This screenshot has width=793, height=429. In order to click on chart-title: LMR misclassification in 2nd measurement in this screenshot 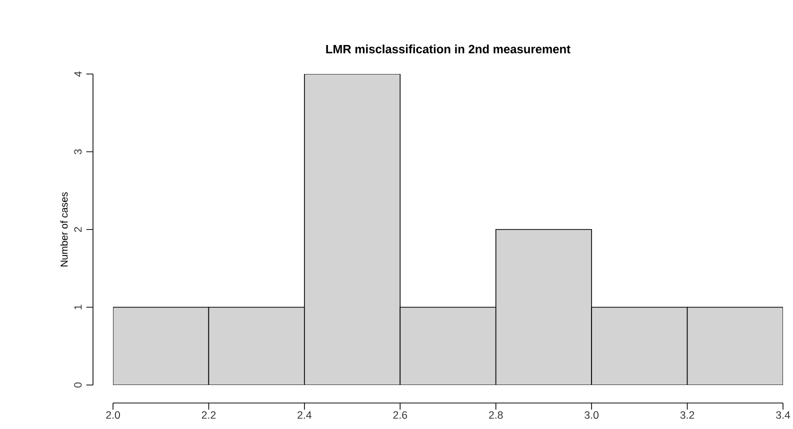, I will do `click(448, 49)`.